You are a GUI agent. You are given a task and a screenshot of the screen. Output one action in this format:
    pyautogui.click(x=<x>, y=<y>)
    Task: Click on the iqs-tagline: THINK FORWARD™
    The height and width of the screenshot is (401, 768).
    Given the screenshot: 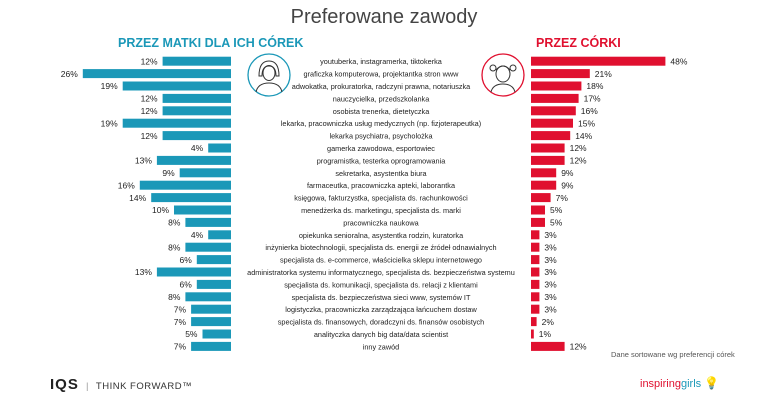 What is the action you would take?
    pyautogui.click(x=144, y=386)
    